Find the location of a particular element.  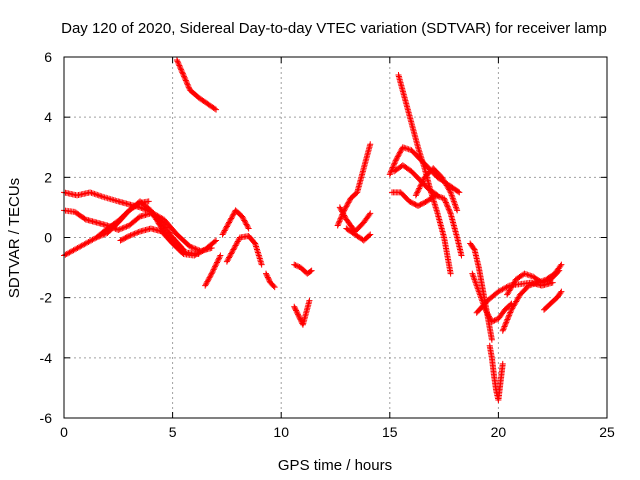

x-tick-label: 15 is located at coordinates (390, 432).